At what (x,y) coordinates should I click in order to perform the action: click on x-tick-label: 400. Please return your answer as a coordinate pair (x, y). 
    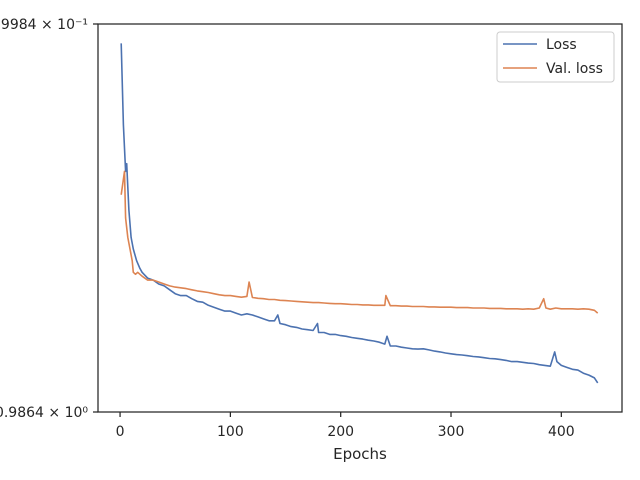
    Looking at the image, I should click on (561, 432).